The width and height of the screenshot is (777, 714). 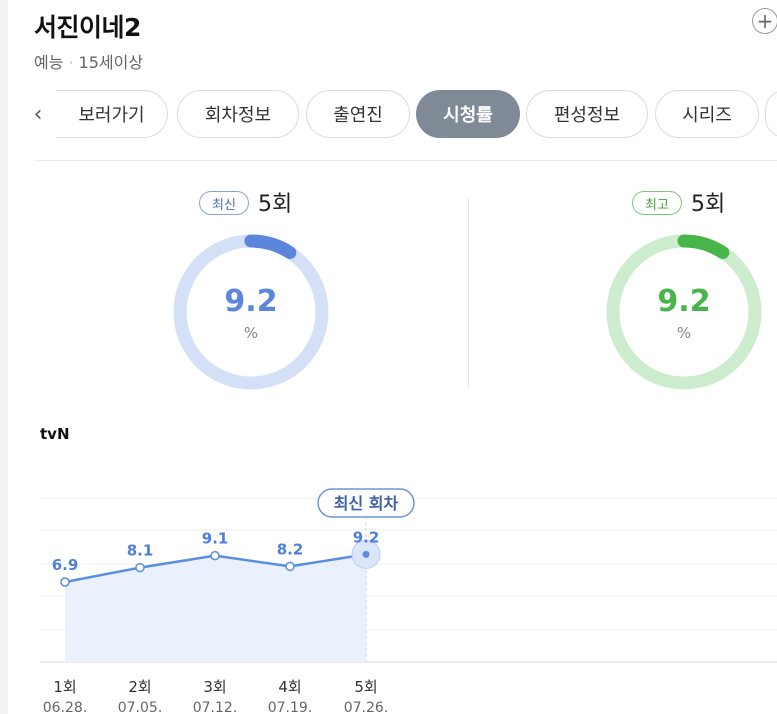 I want to click on x-tick-date: 07.12., so click(x=215, y=707).